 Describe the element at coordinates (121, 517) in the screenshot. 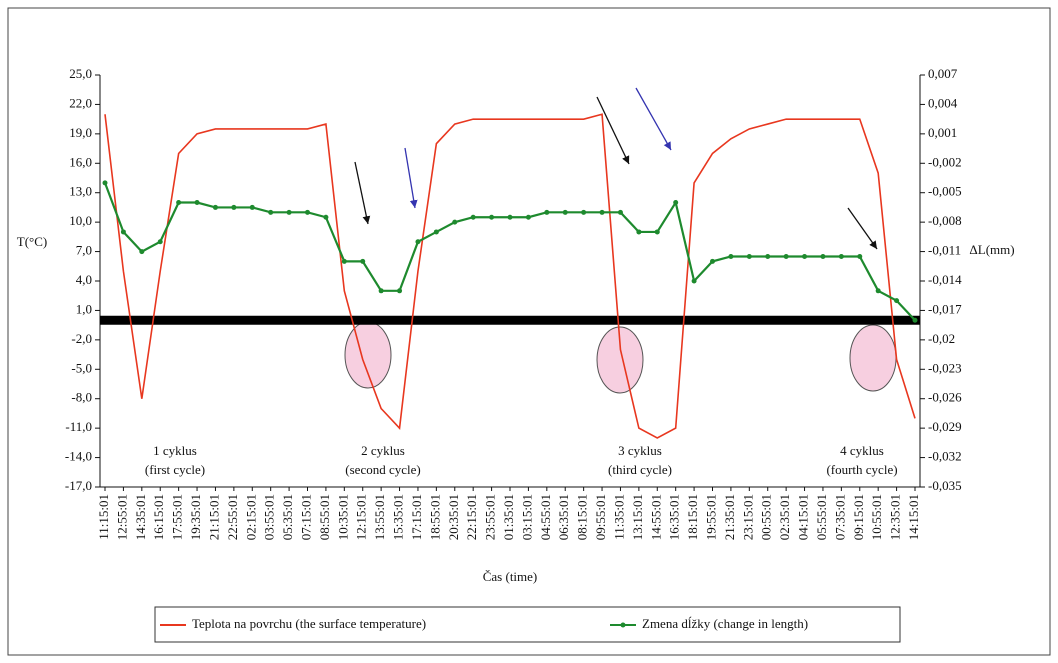

I see `x-tick-label: 12:55:01` at that location.